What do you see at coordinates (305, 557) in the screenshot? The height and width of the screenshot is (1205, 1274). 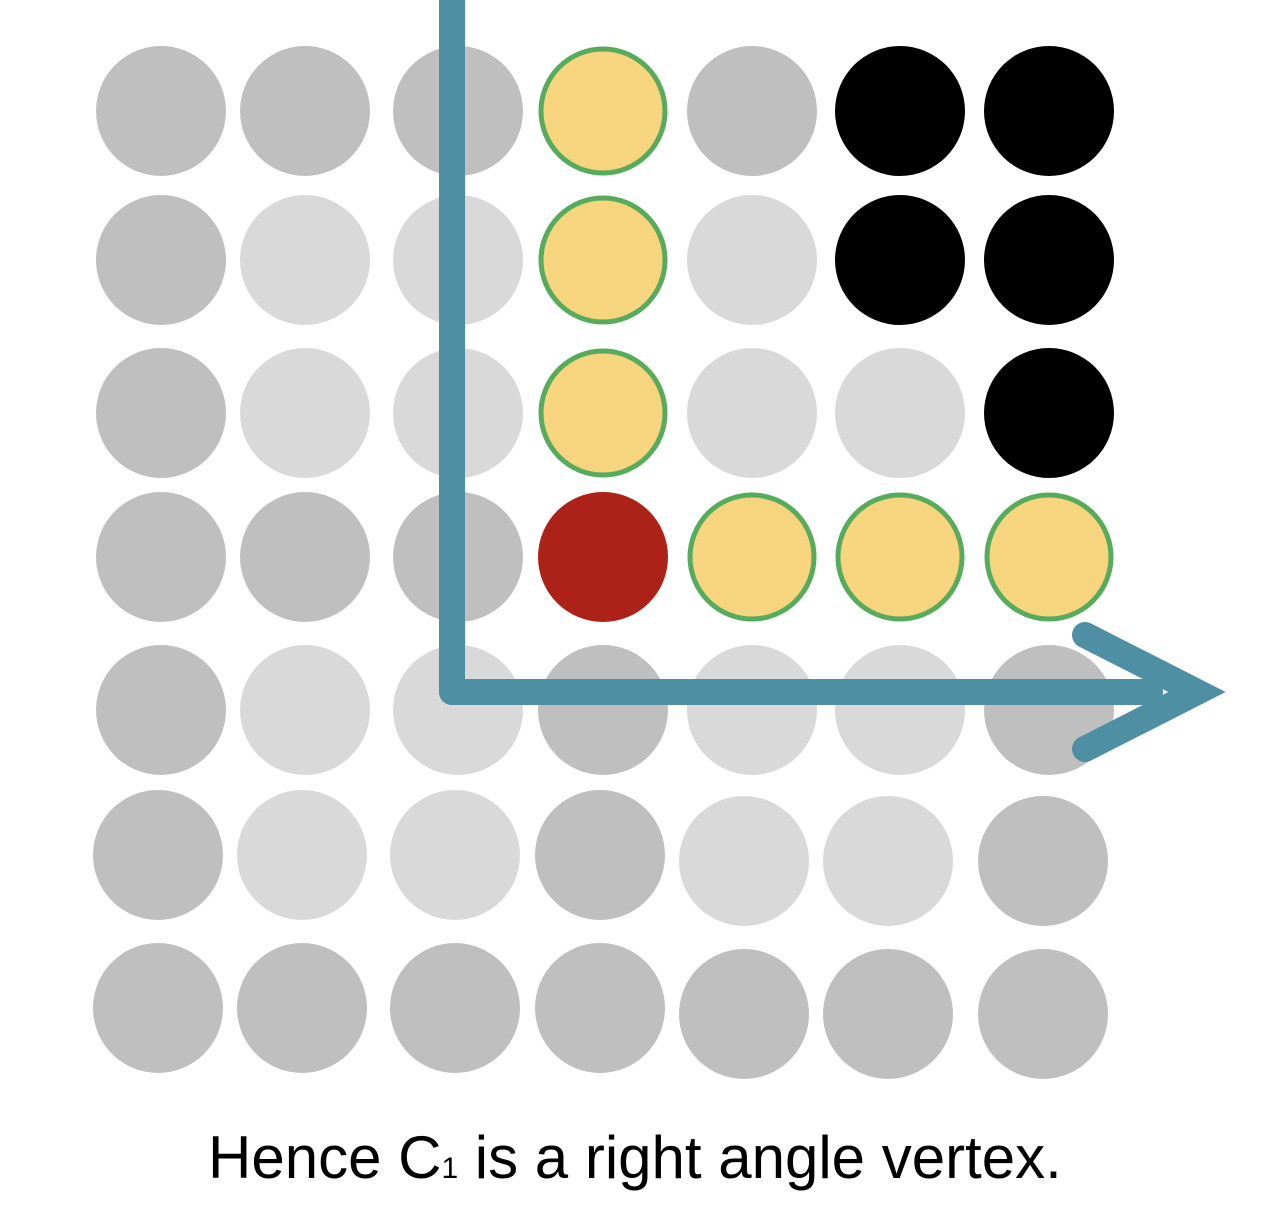 I see `dot-dark-grey-r4-c2` at bounding box center [305, 557].